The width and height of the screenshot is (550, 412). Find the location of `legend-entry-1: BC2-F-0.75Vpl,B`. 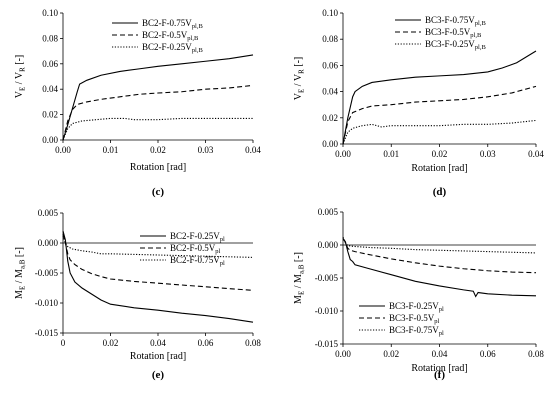

legend-entry-1: BC2-F-0.75Vpl,B is located at coordinates (172, 24).